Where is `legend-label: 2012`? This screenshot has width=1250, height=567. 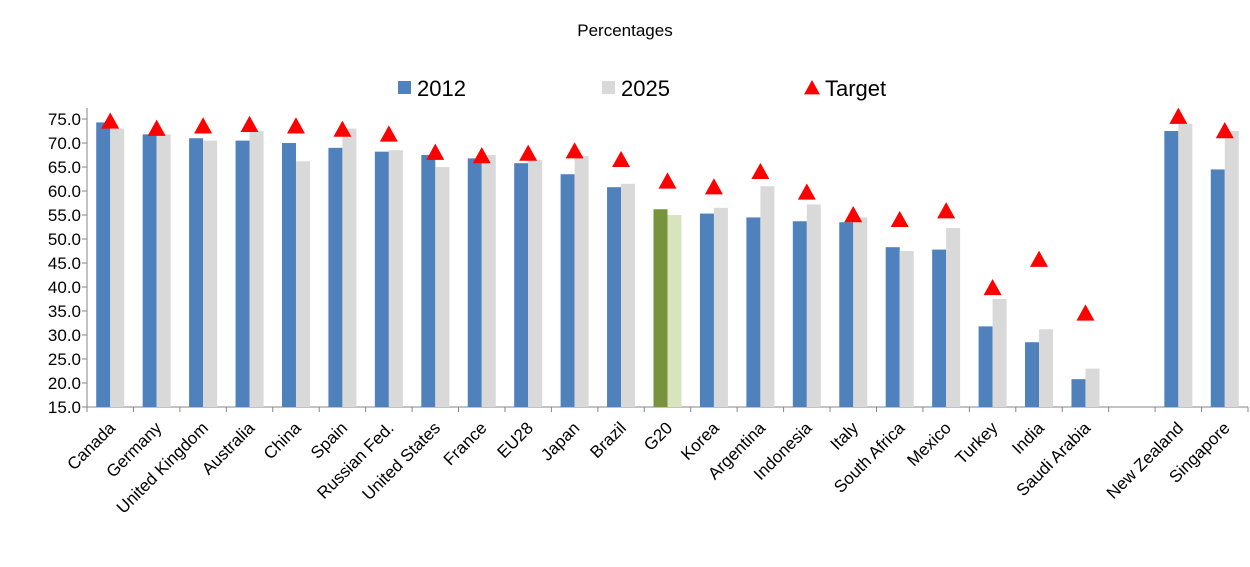 legend-label: 2012 is located at coordinates (441, 88).